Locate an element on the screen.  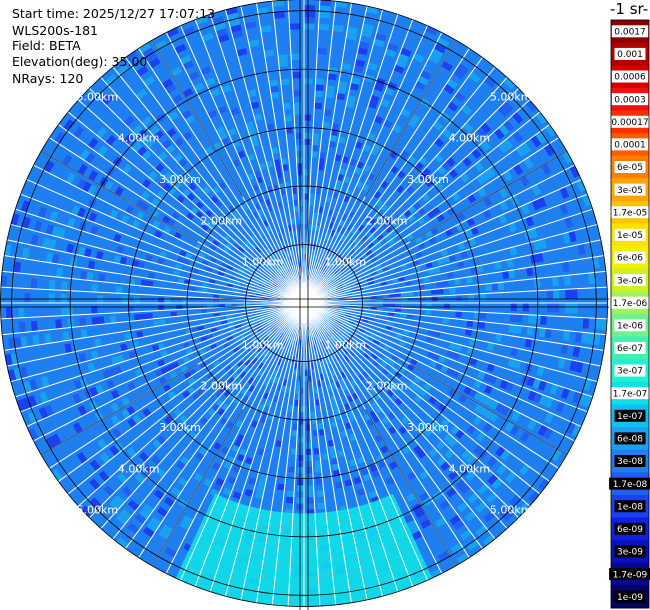
colorbar-label-bg is located at coordinates (630, 596).